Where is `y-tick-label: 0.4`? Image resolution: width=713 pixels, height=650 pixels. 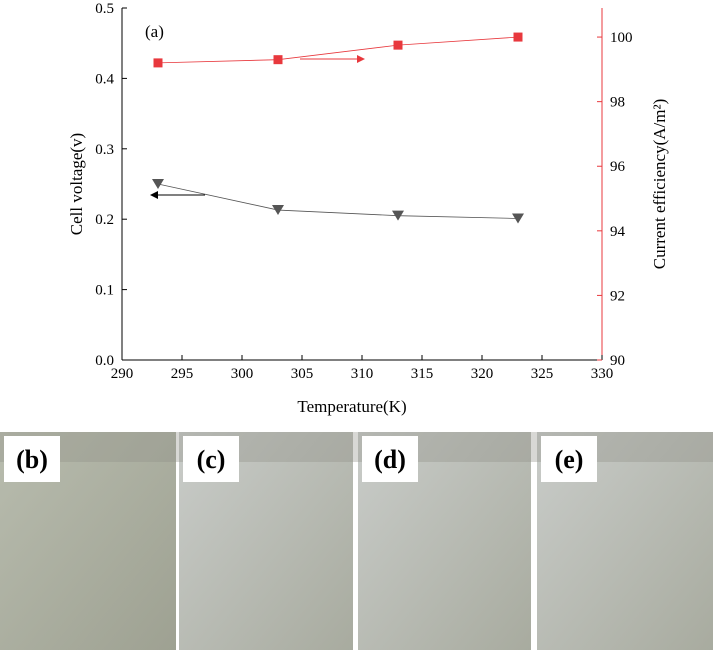
y-tick-label: 0.4 is located at coordinates (104, 79).